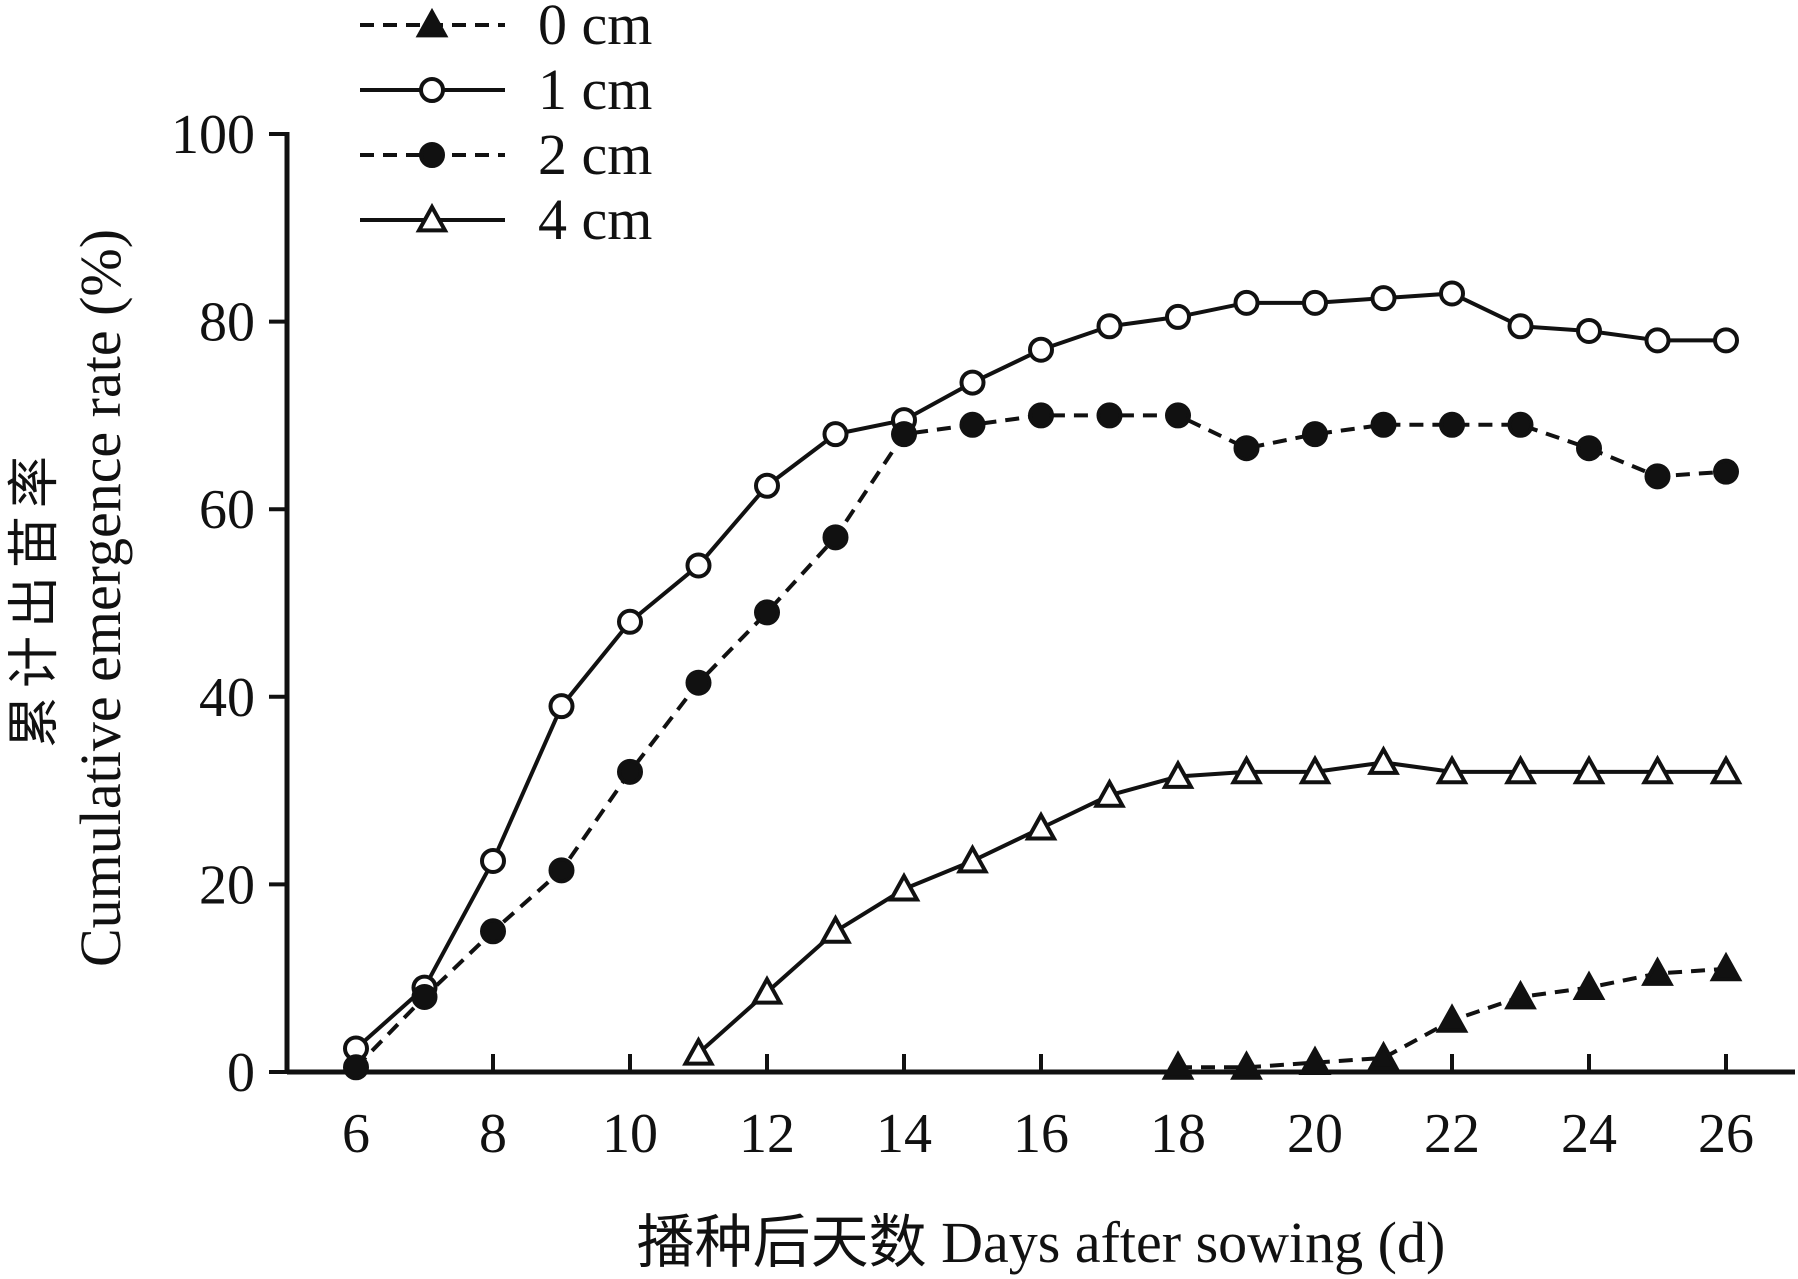 The image size is (1798, 1279). Describe the element at coordinates (1726, 1134) in the screenshot. I see `x-tick-label: 26` at that location.